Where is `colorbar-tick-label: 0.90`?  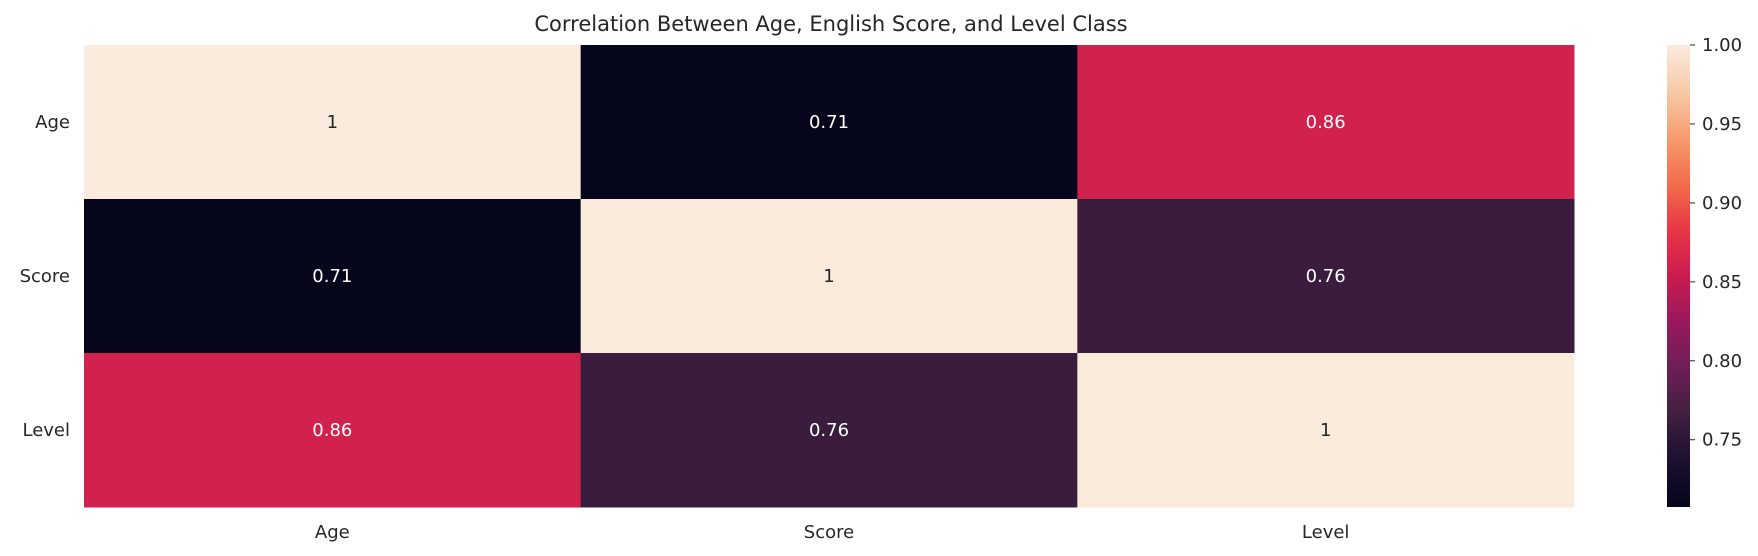
colorbar-tick-label: 0.90 is located at coordinates (1722, 203).